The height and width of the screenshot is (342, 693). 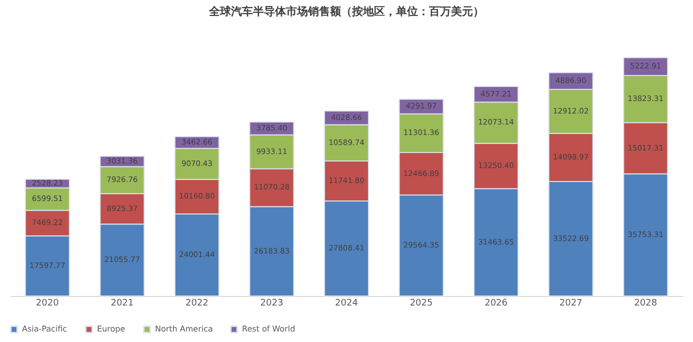 I want to click on x-tick-label: 2027, so click(x=570, y=303).